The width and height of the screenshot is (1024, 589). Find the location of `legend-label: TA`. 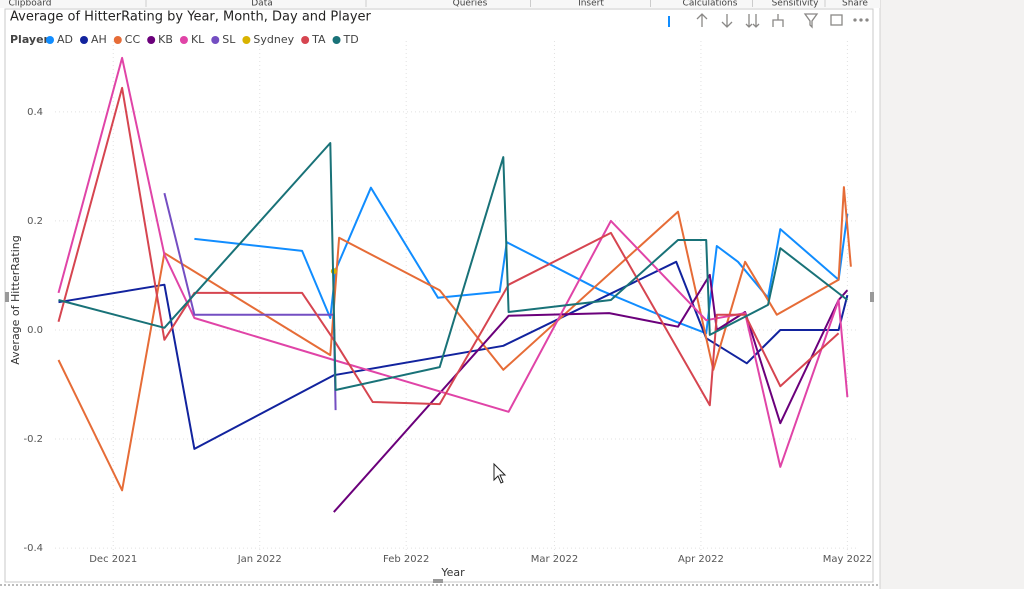

legend-label: TA is located at coordinates (318, 39).